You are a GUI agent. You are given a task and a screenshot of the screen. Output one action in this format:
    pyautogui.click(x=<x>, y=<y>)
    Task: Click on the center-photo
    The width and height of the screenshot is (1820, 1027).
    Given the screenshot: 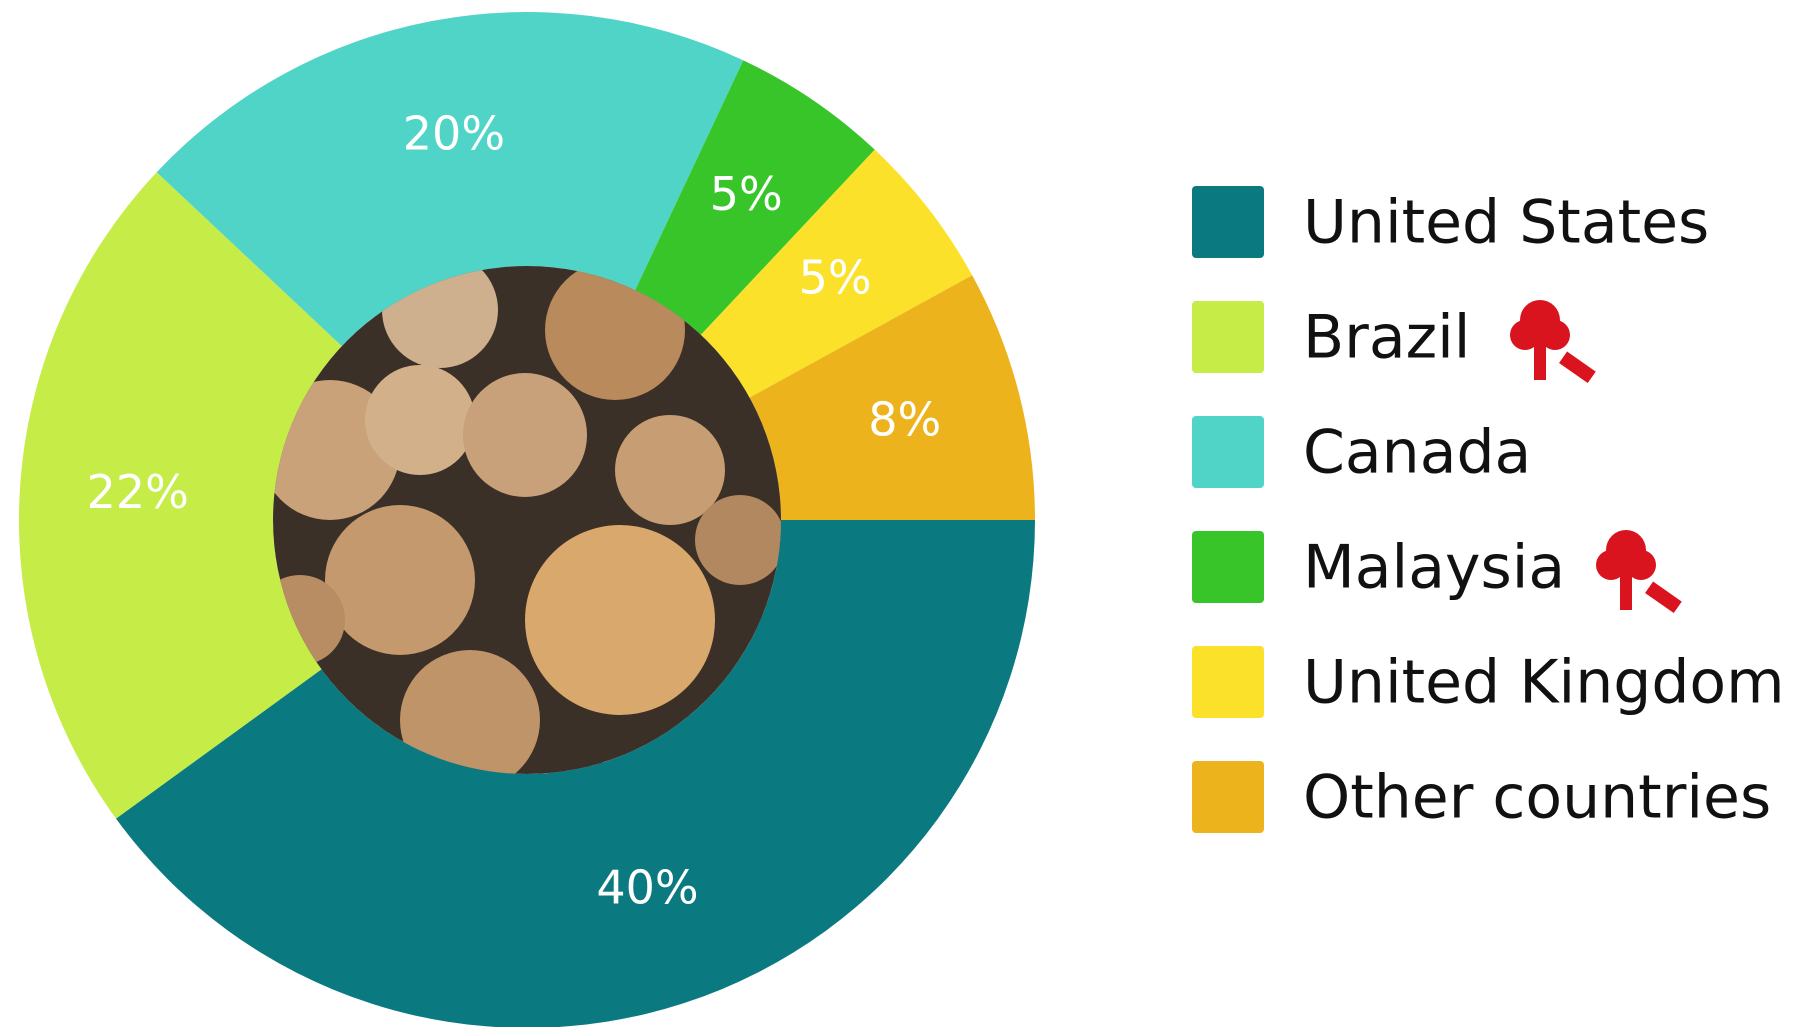 What is the action you would take?
    pyautogui.click(x=527, y=520)
    